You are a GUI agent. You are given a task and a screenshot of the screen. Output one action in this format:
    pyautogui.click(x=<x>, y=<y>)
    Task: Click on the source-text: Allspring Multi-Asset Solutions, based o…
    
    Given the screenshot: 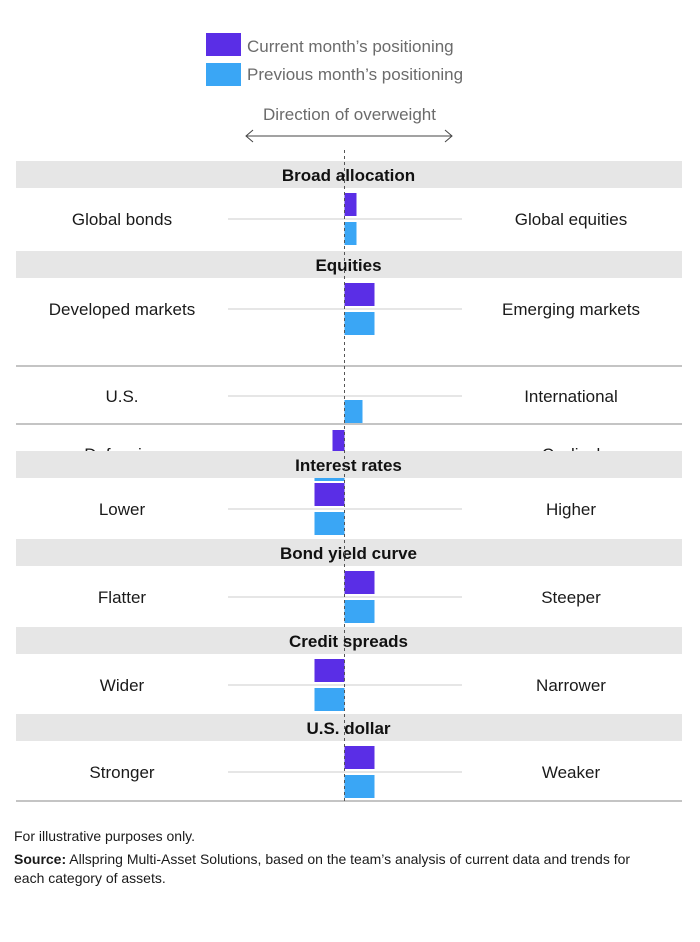 What is the action you would take?
    pyautogui.click(x=322, y=868)
    